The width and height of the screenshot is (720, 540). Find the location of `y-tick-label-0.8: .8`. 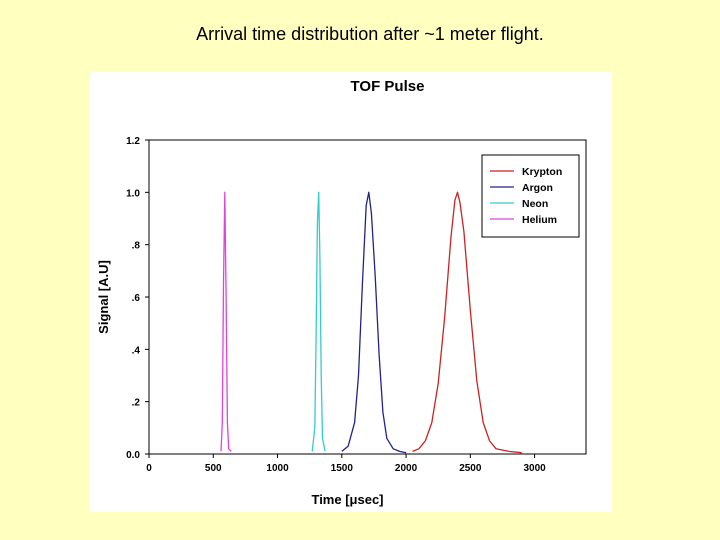

y-tick-label-0.8: .8 is located at coordinates (136, 246).